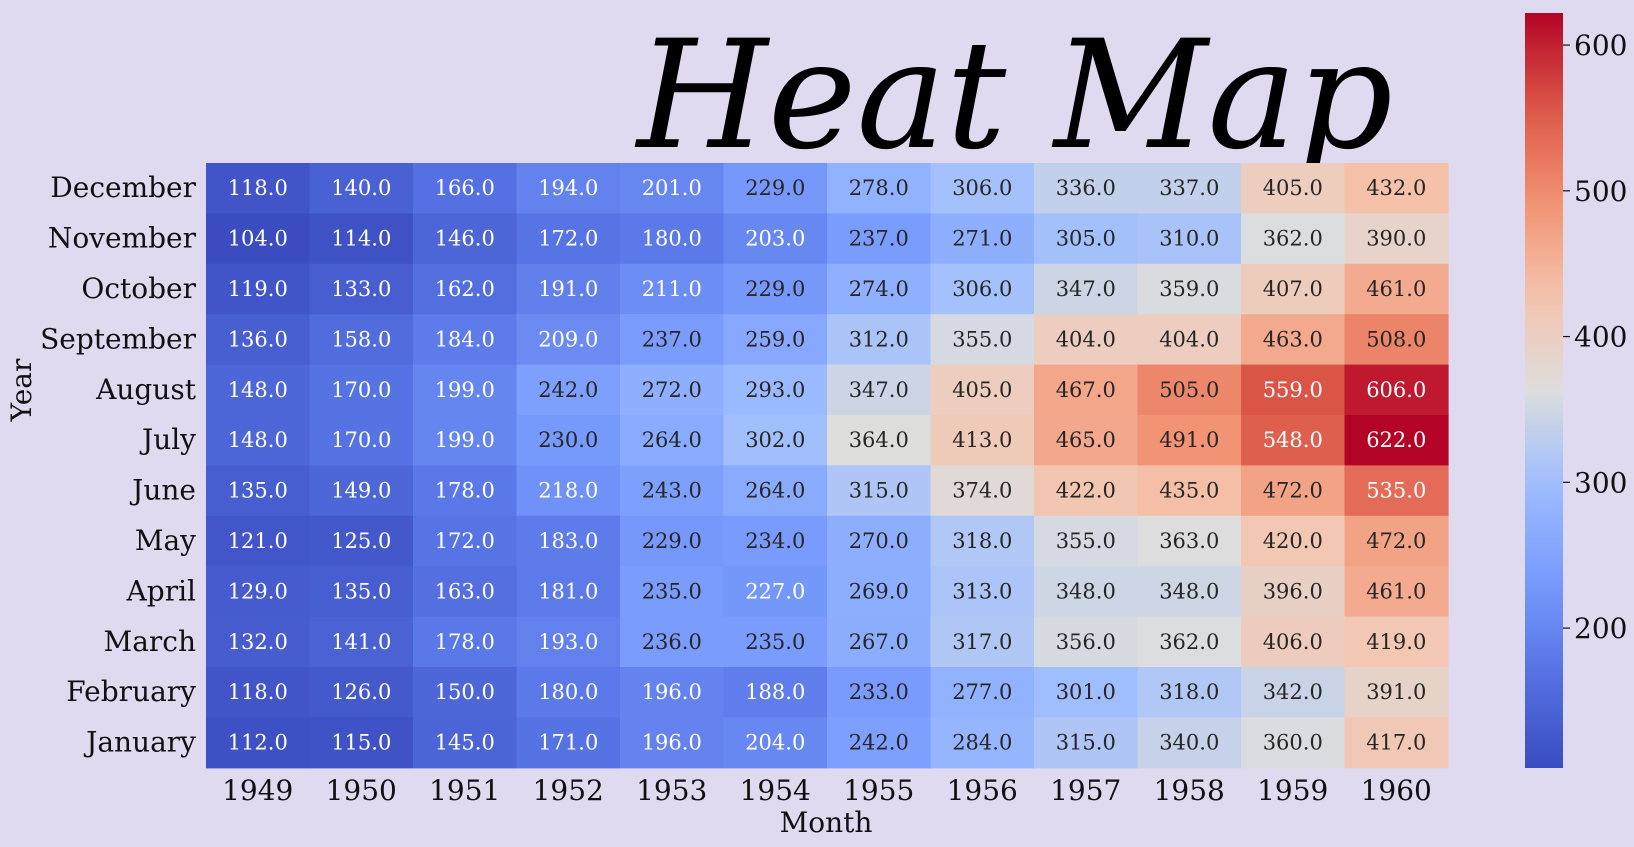 Image resolution: width=1634 pixels, height=847 pixels. What do you see at coordinates (1189, 289) in the screenshot?
I see `cell-value-label: 359.0` at bounding box center [1189, 289].